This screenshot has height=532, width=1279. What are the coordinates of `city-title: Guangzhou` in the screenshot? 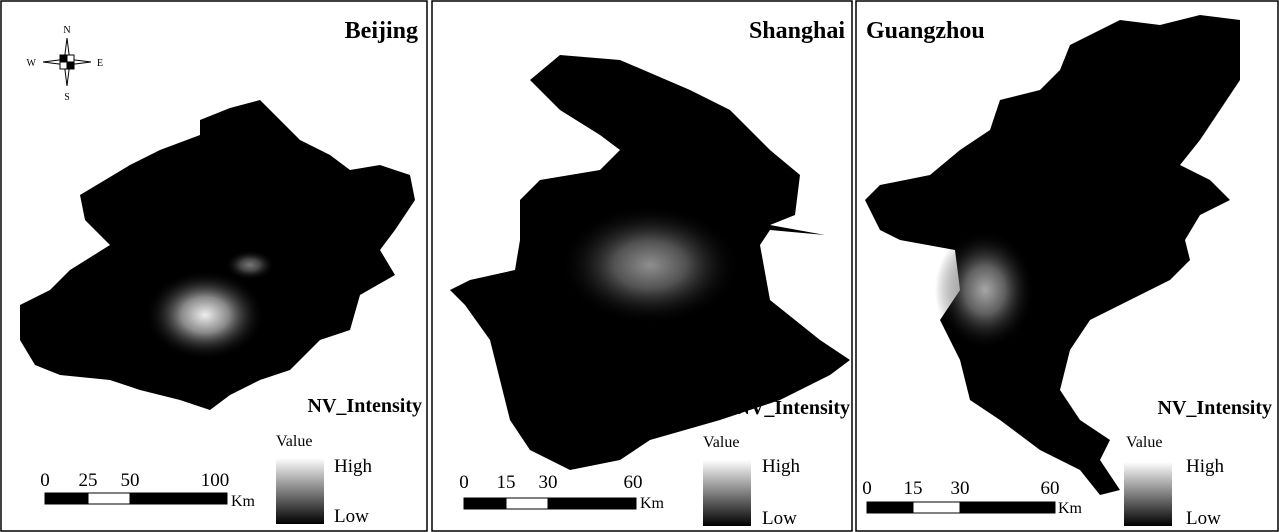 It's located at (925, 31).